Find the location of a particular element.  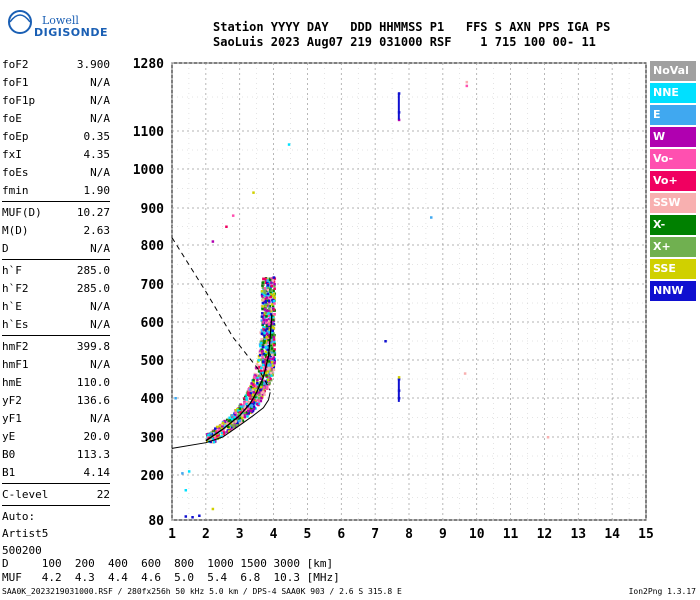

param-separator is located at coordinates (56, 201).